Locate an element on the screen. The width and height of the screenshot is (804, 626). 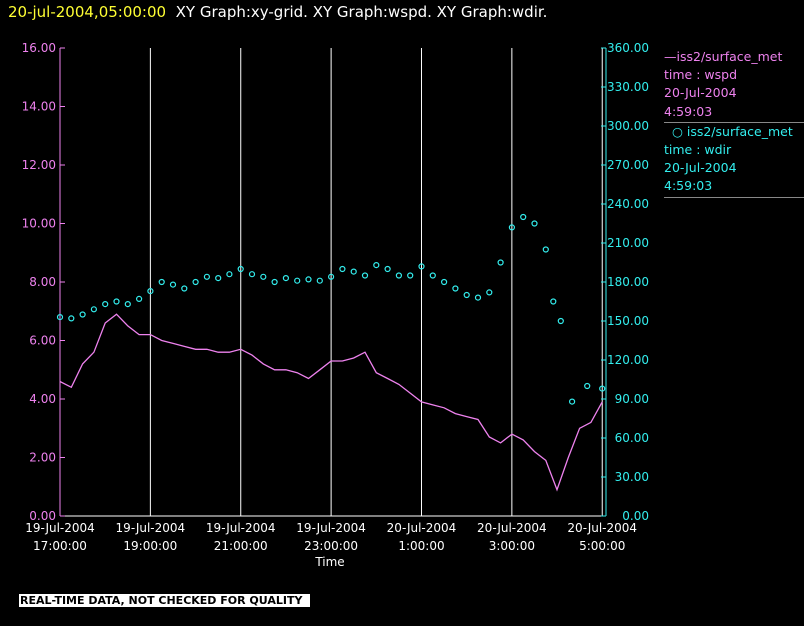
right-tick-label: 270.00 is located at coordinates (628, 165).